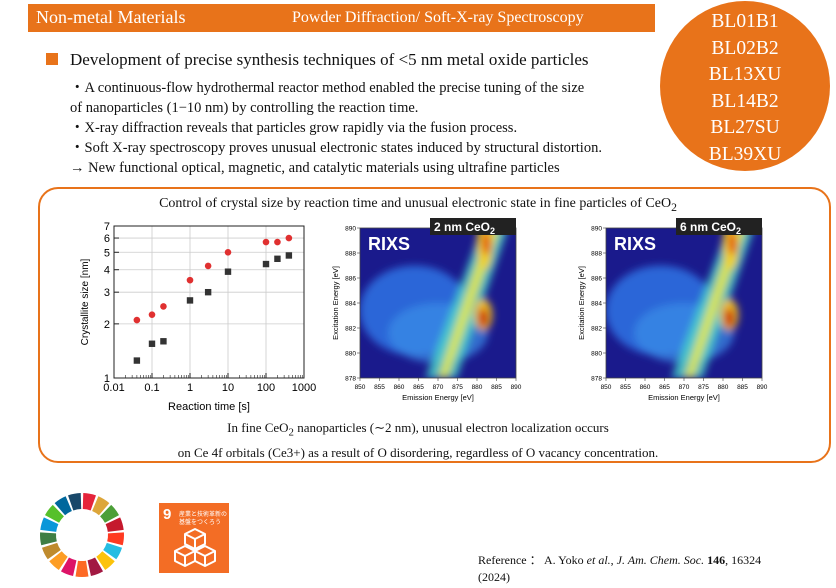 The height and width of the screenshot is (588, 836). I want to click on rixs-y-tick-label: 884, so click(596, 304).